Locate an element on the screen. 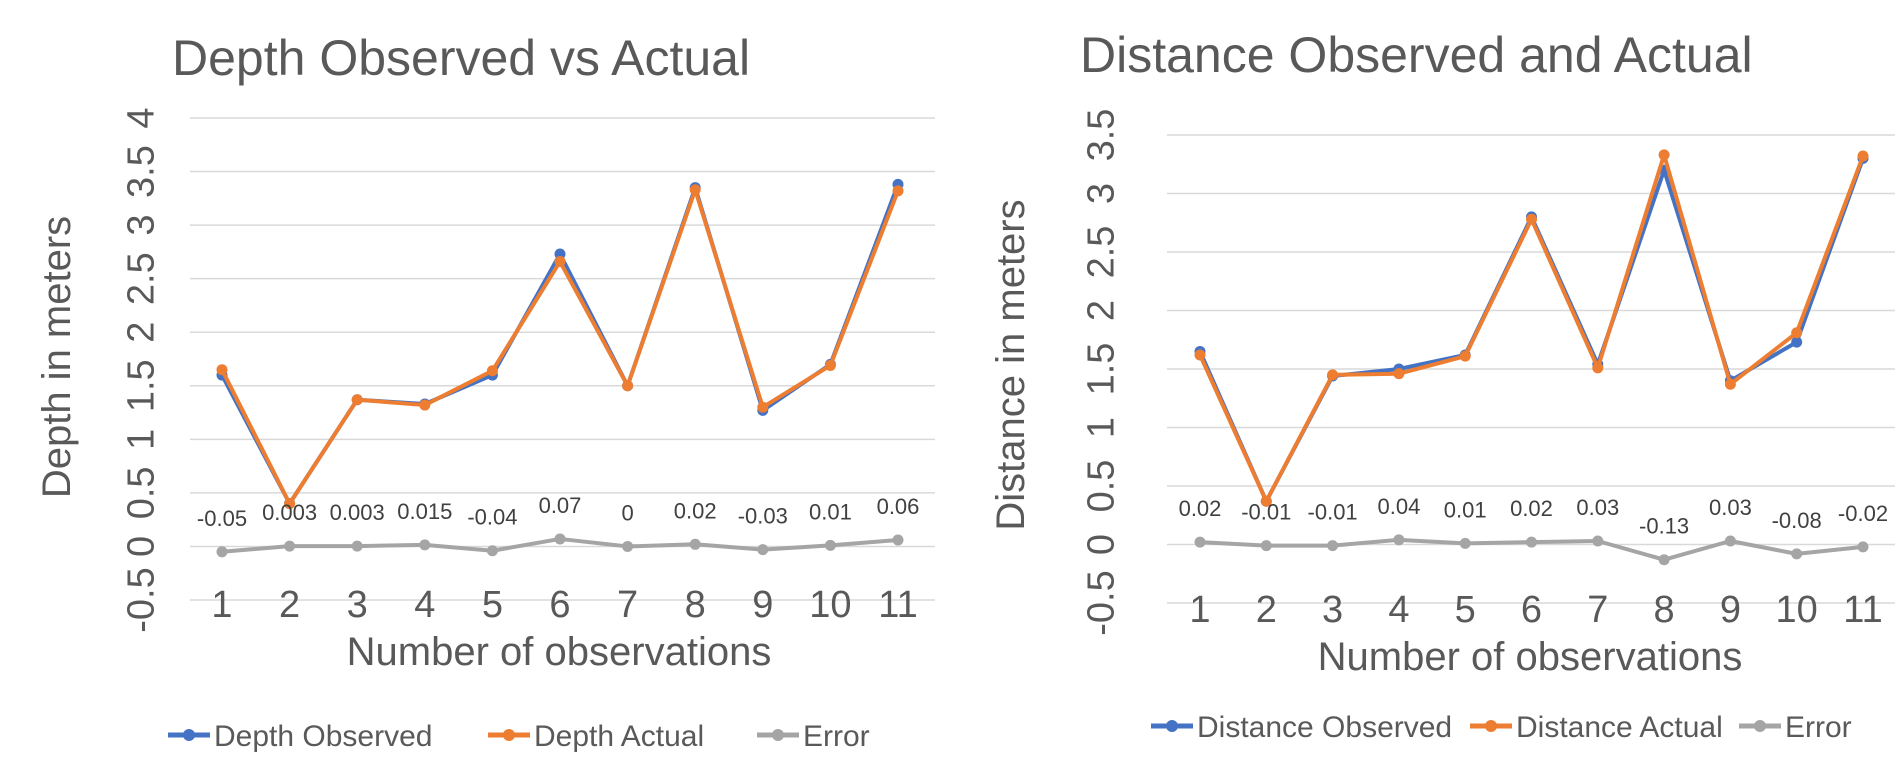 Image resolution: width=1904 pixels, height=773 pixels. chart2-x-tick-label: 2 is located at coordinates (1266, 610).